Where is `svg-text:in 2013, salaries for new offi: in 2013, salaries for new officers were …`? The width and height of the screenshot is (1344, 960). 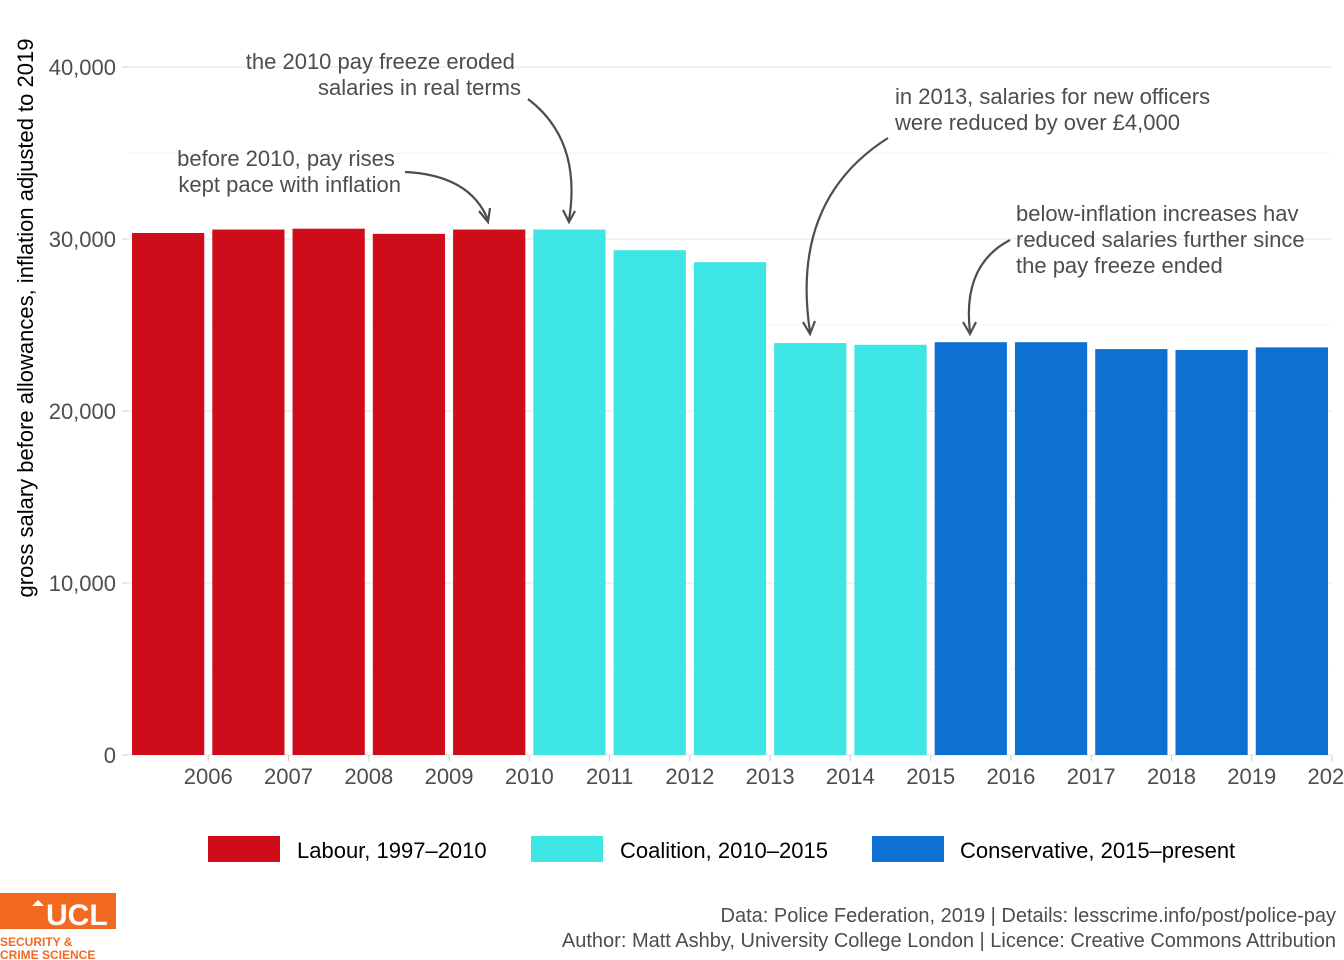 svg-text:in 2013, salaries for new offi: in 2013, salaries for new officers were … is located at coordinates (1055, 109).